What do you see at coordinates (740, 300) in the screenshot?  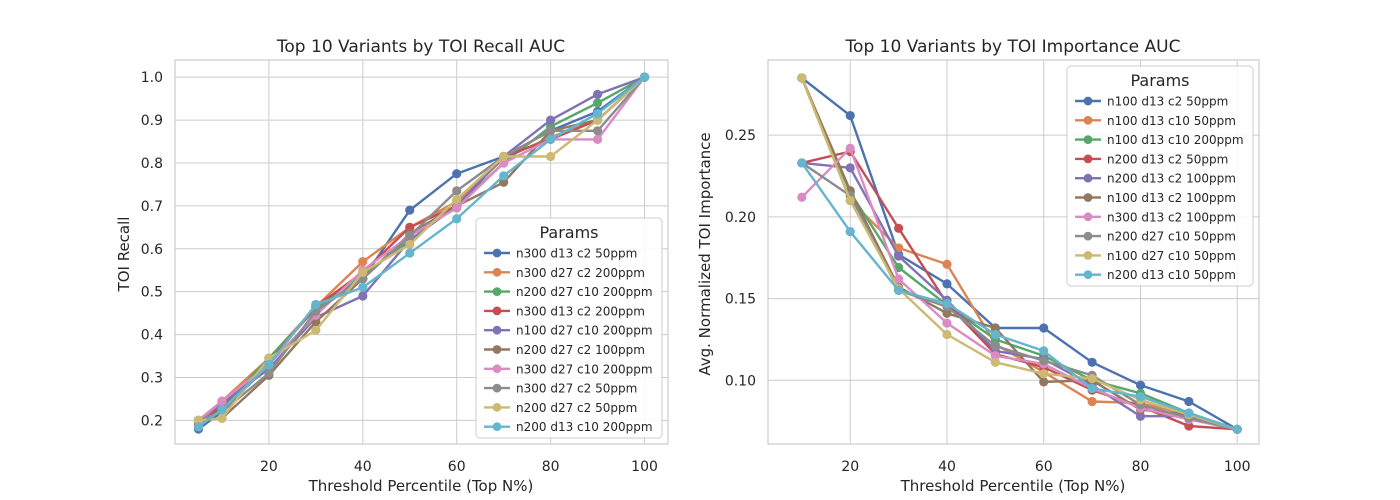 I see `y-tick-label: 0.15` at bounding box center [740, 300].